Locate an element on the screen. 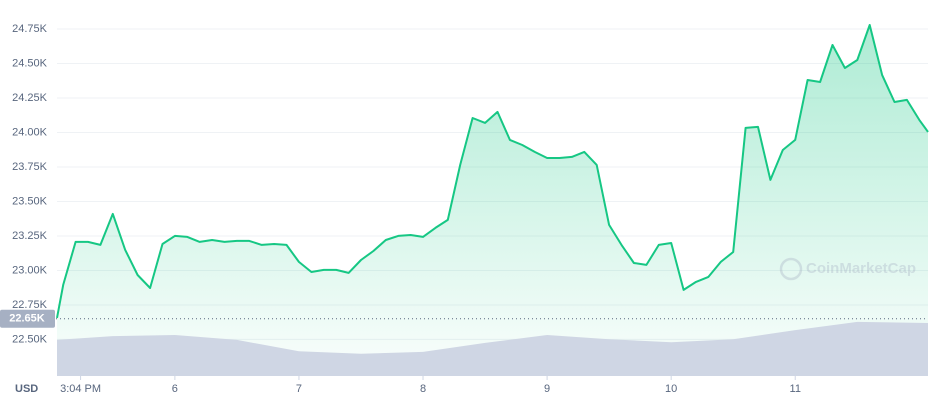  y-tick-label: 23.25K is located at coordinates (30, 236).